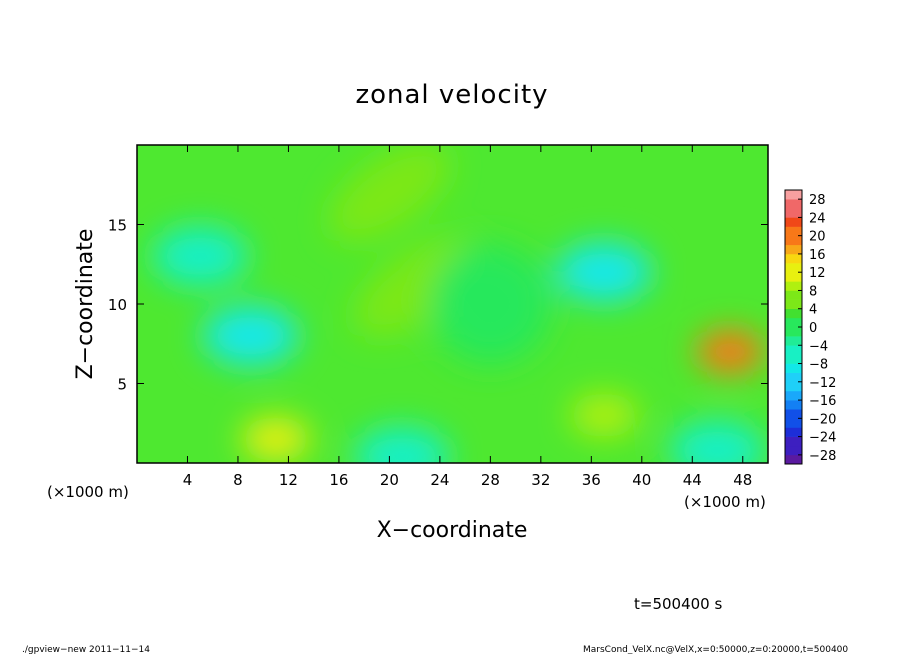 The image size is (904, 654). Describe the element at coordinates (822, 438) in the screenshot. I see `colorbar-label: −24` at that location.